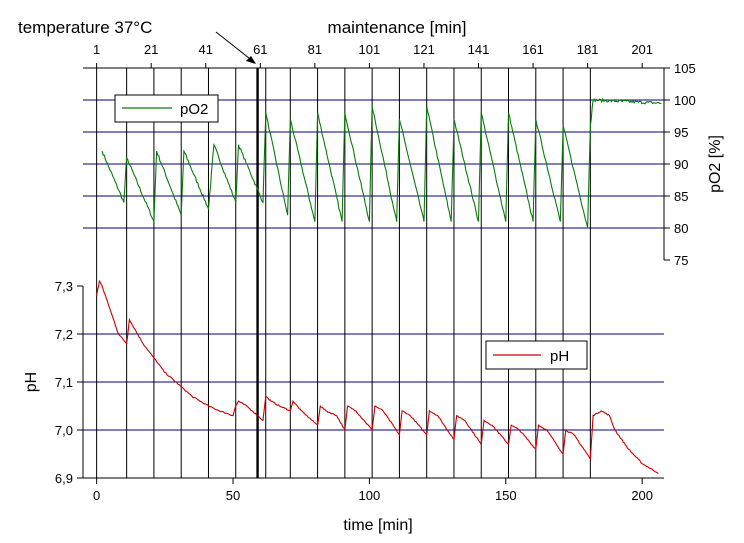  What do you see at coordinates (31, 382) in the screenshot?
I see `y-left-axis-title: pH` at bounding box center [31, 382].